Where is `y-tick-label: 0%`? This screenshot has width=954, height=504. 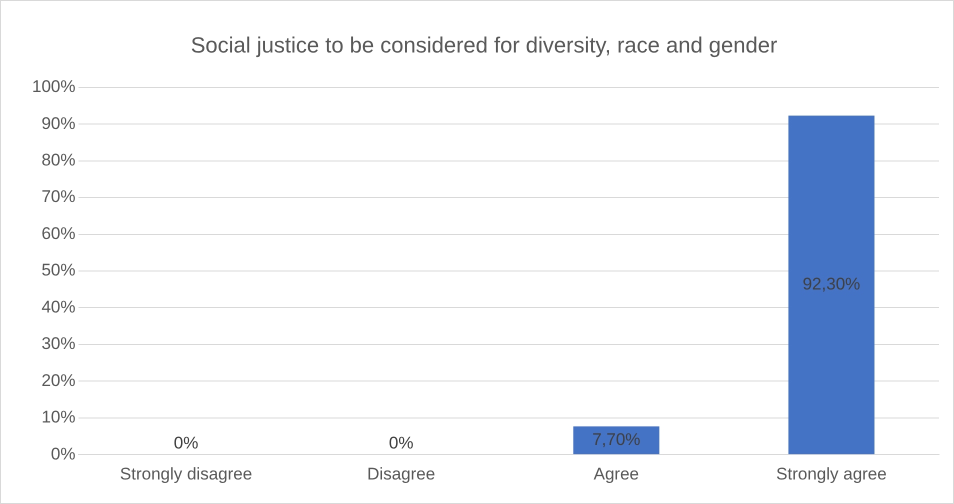 y-tick-label: 0% is located at coordinates (63, 454).